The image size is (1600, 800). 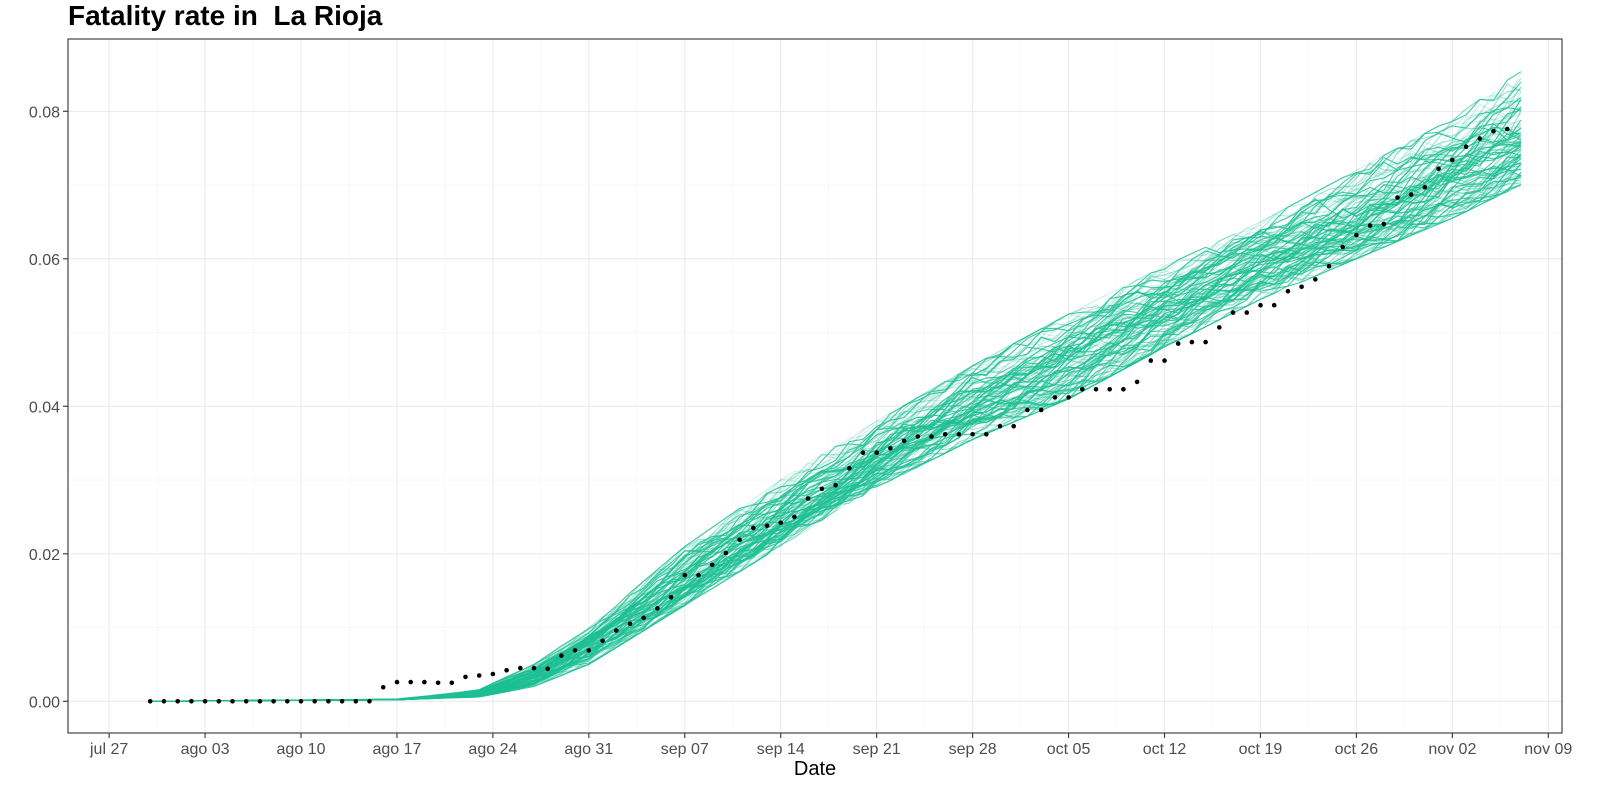 What do you see at coordinates (44, 702) in the screenshot?
I see `y-tick-label: 0.00` at bounding box center [44, 702].